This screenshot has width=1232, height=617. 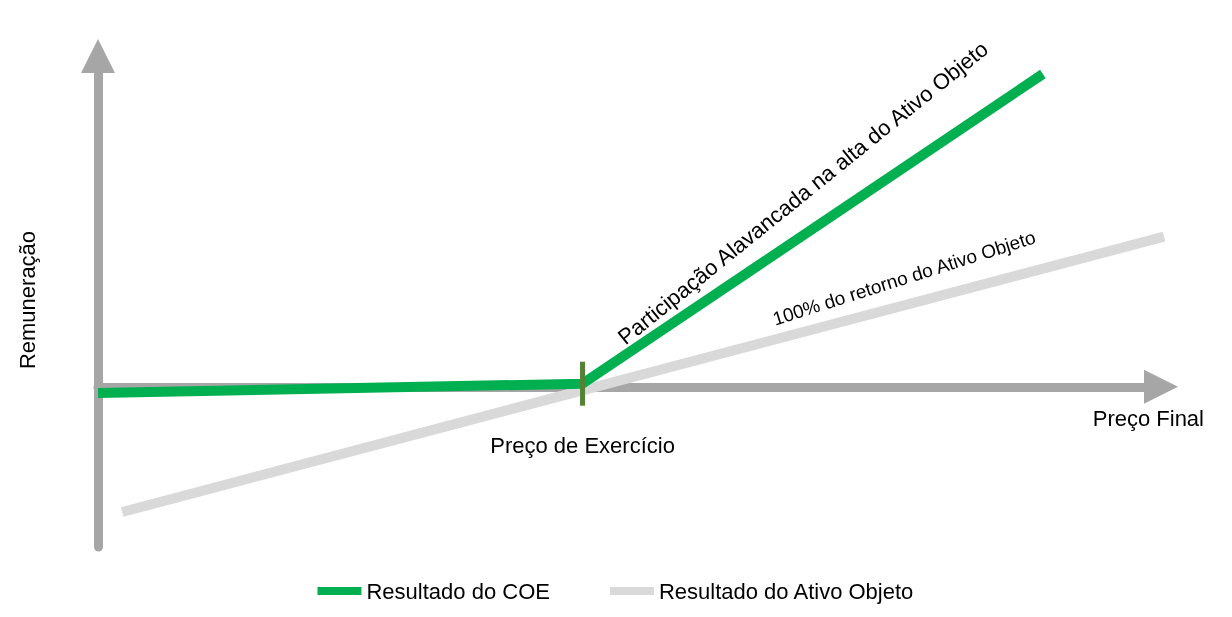 What do you see at coordinates (1148, 419) in the screenshot?
I see `x-axis-title: Preço Final` at bounding box center [1148, 419].